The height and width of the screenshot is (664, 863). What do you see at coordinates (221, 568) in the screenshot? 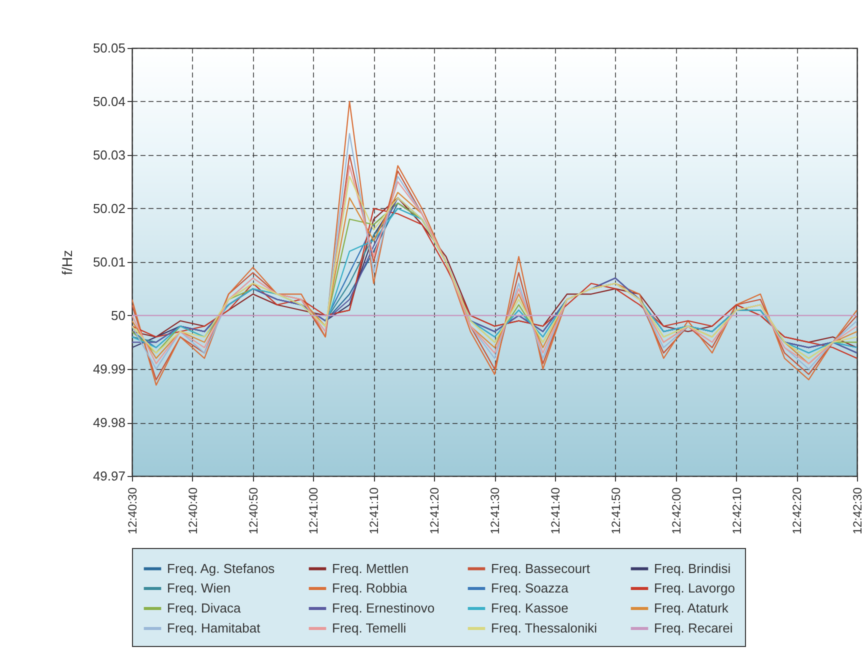
I see `legend-label: Freq. Ag. Stefanos` at bounding box center [221, 568].